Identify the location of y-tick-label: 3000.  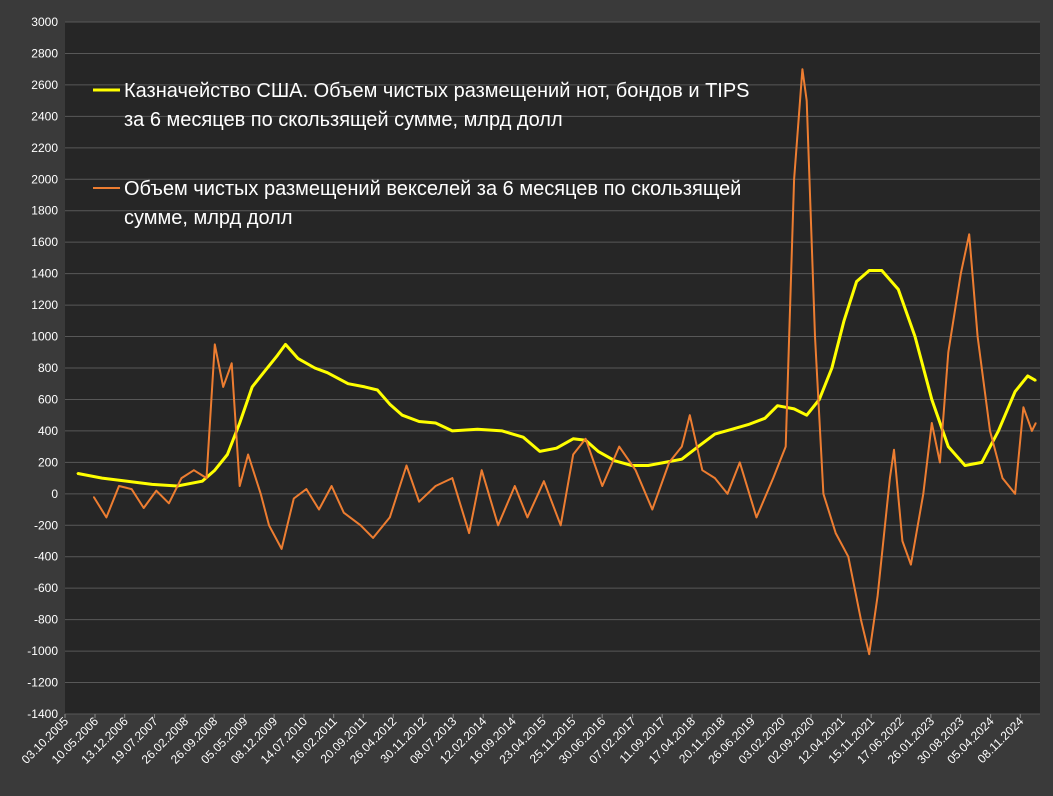
(44, 22).